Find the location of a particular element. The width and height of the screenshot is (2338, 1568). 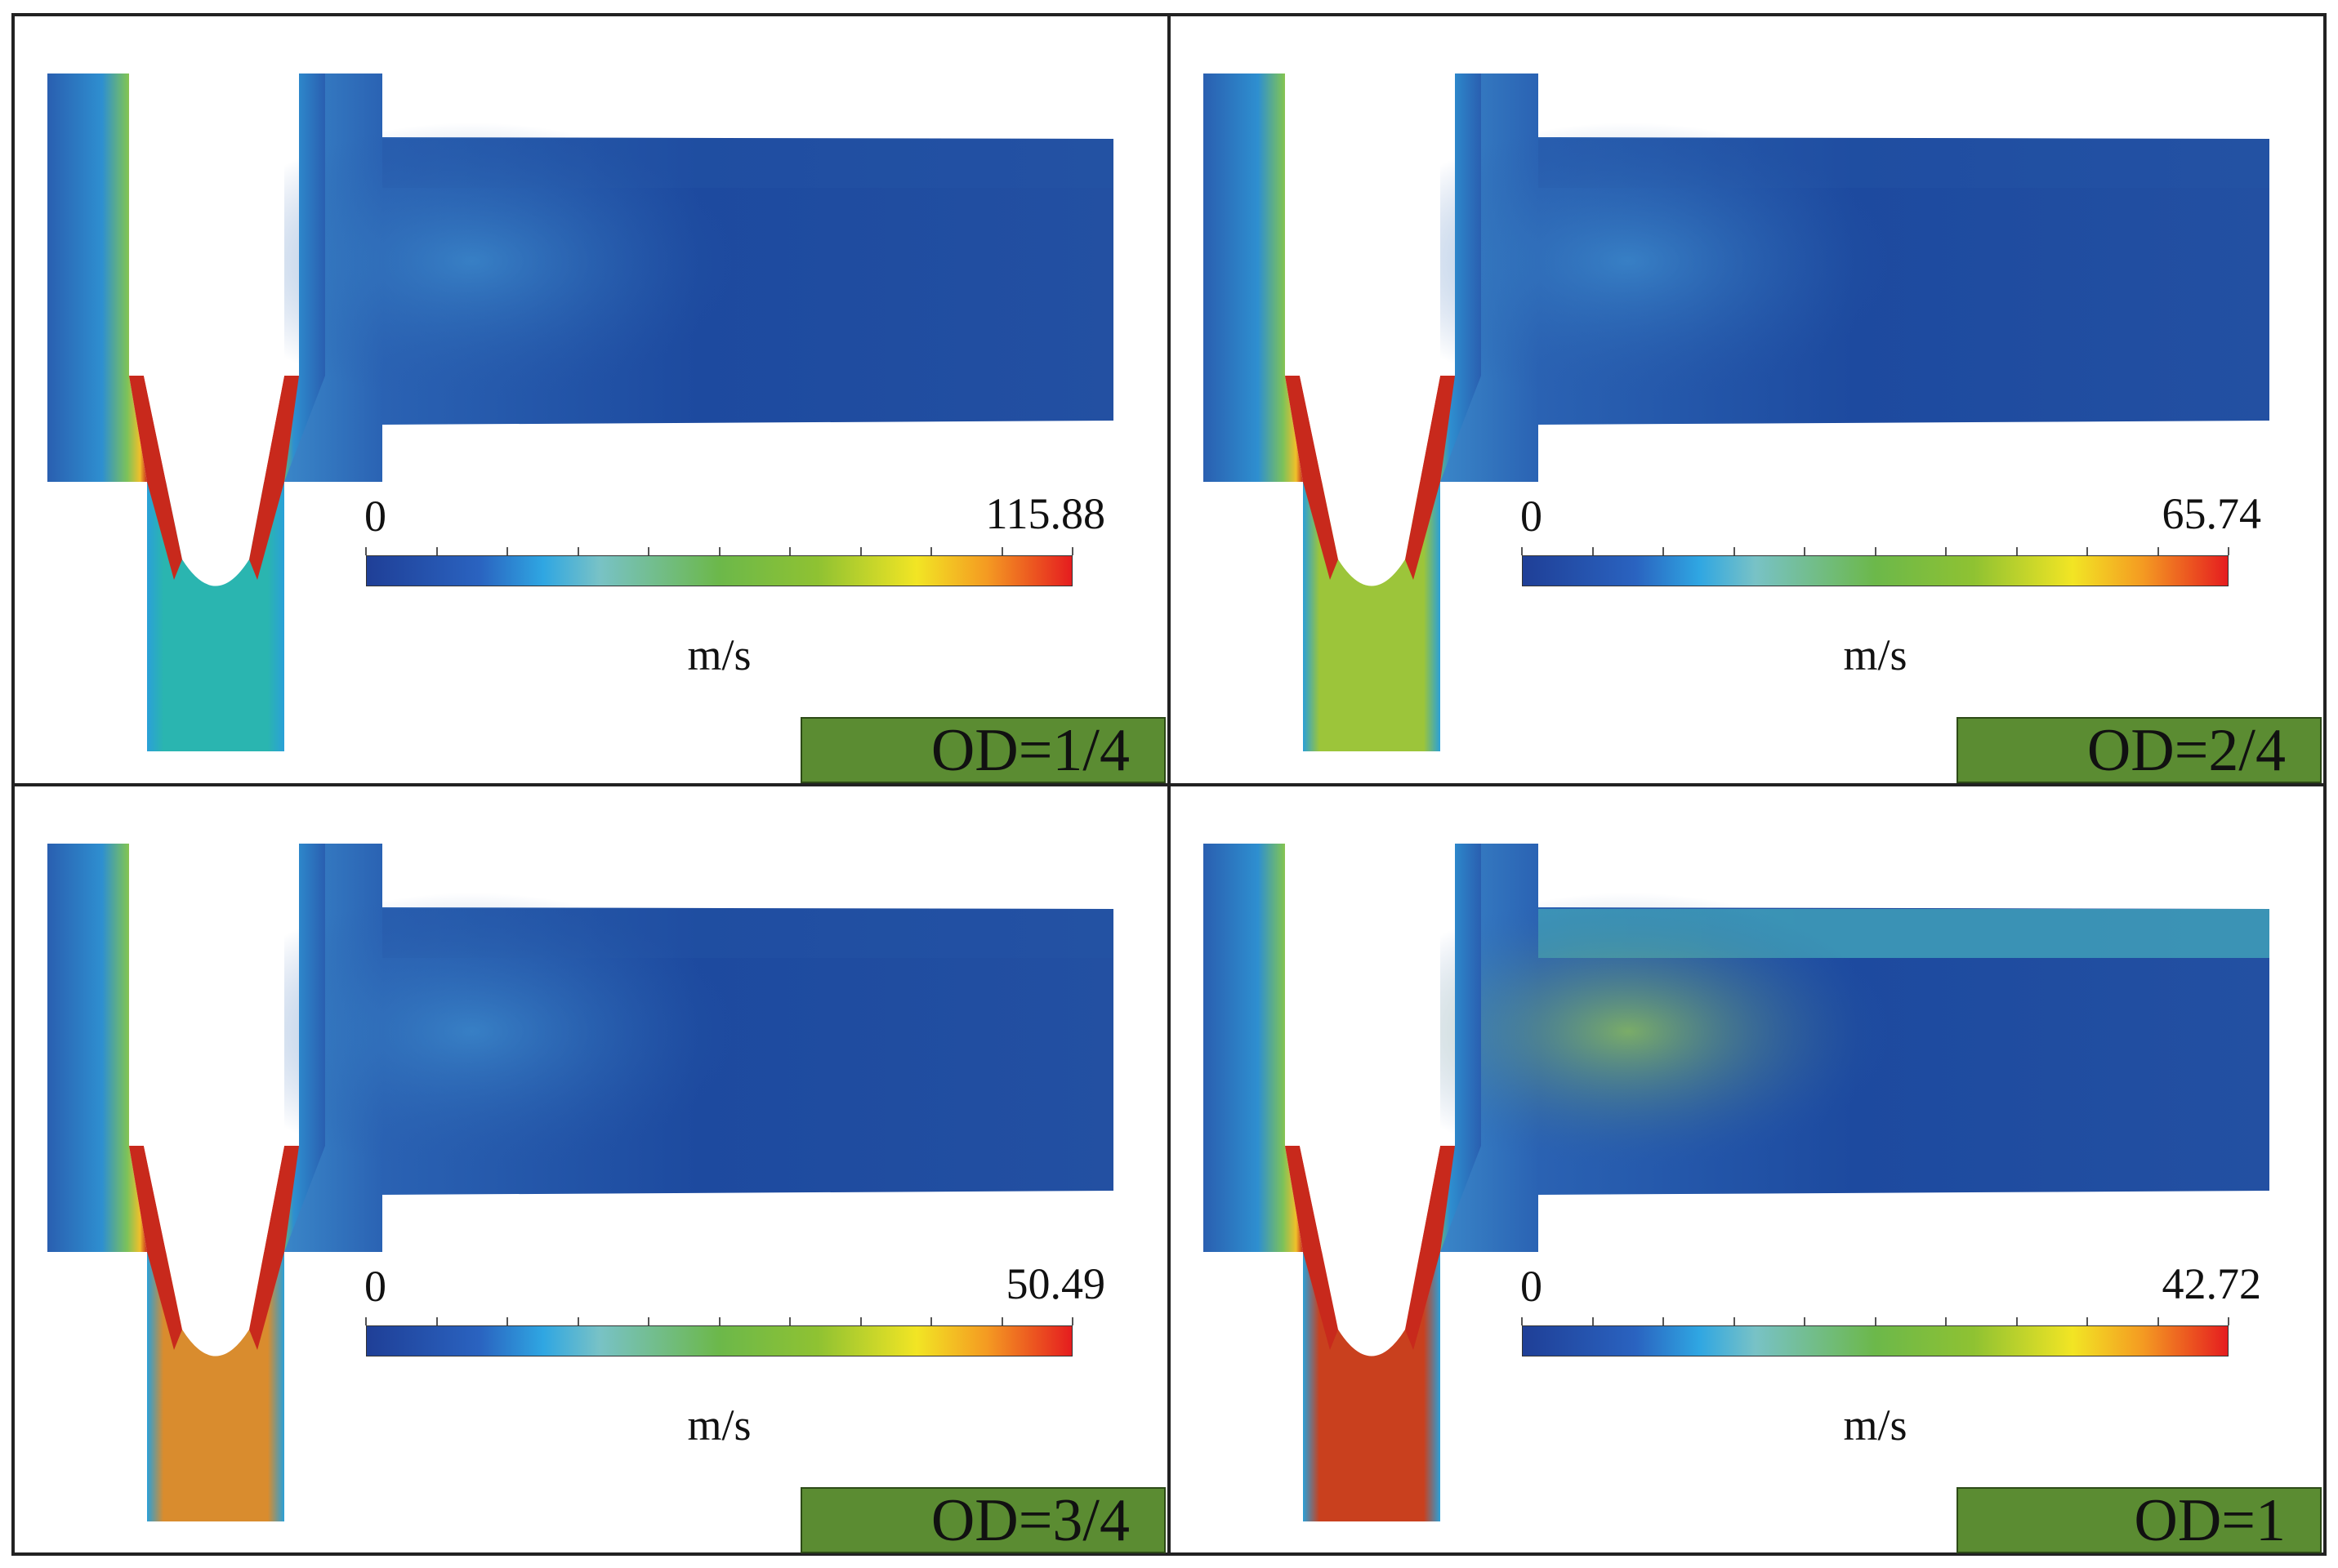

colorbar-max-label: 42.72 is located at coordinates (2212, 1283).